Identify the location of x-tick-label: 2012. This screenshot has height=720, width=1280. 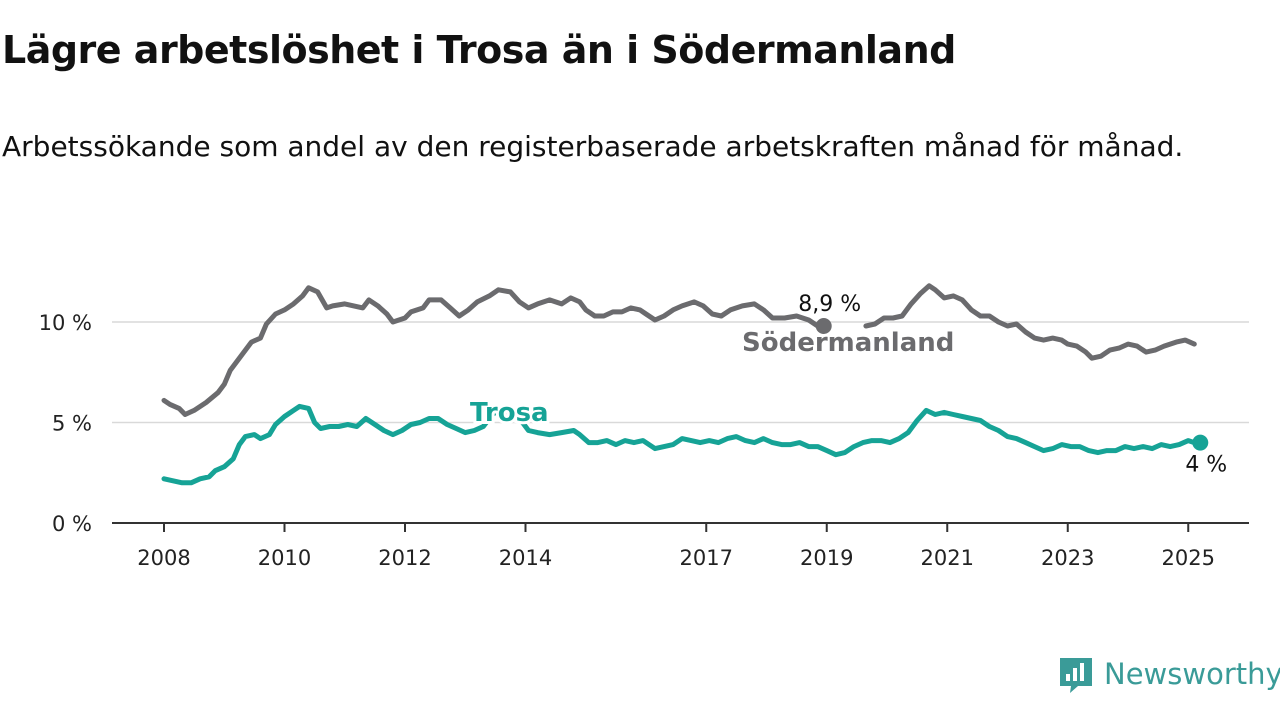
(404, 558).